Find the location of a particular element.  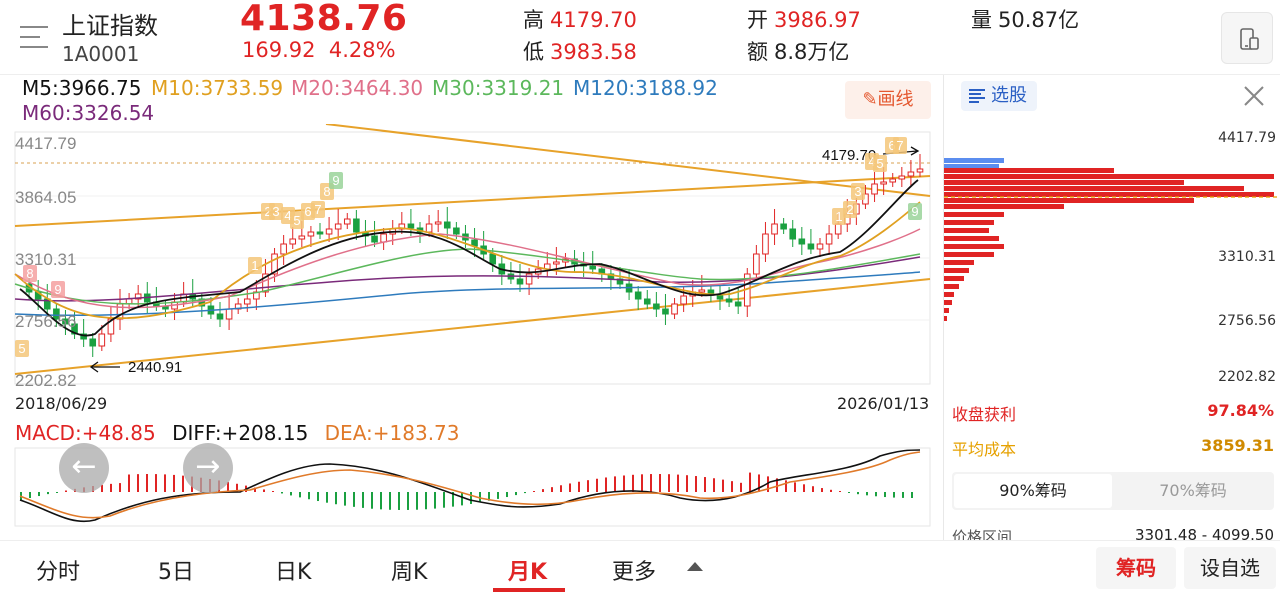

low-marker-label: 2440.91 is located at coordinates (155, 367).